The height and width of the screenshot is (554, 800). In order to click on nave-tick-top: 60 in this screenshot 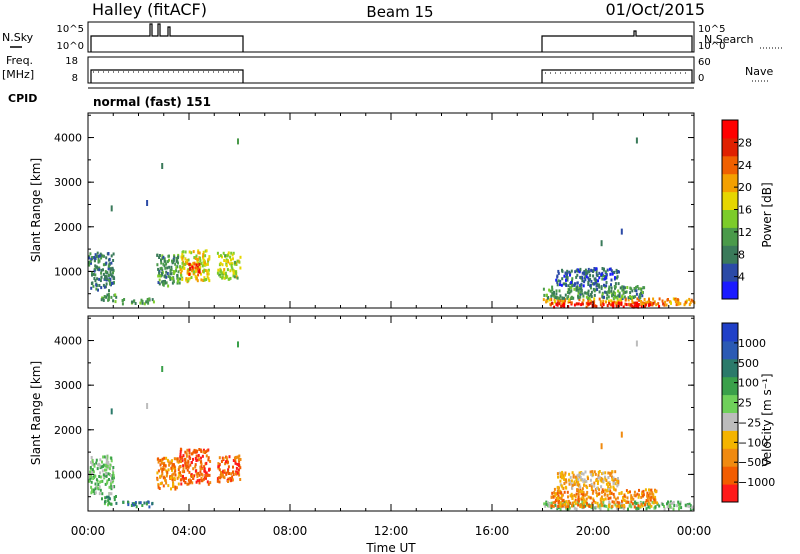, I will do `click(704, 62)`.